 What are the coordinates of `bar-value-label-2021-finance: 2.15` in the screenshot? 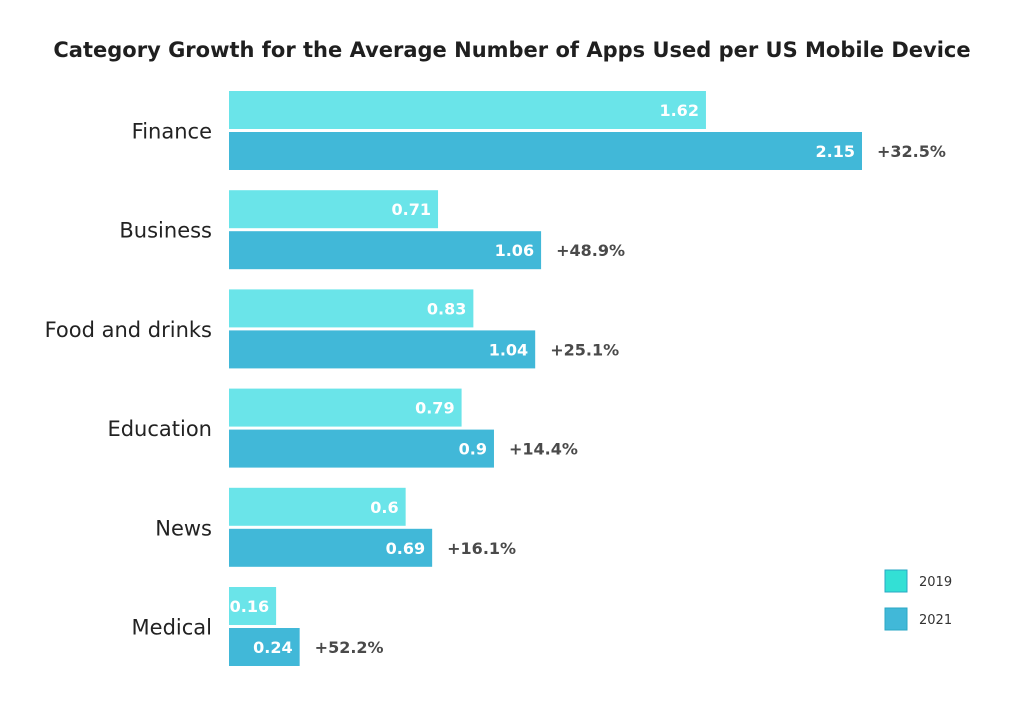 It's located at (835, 151).